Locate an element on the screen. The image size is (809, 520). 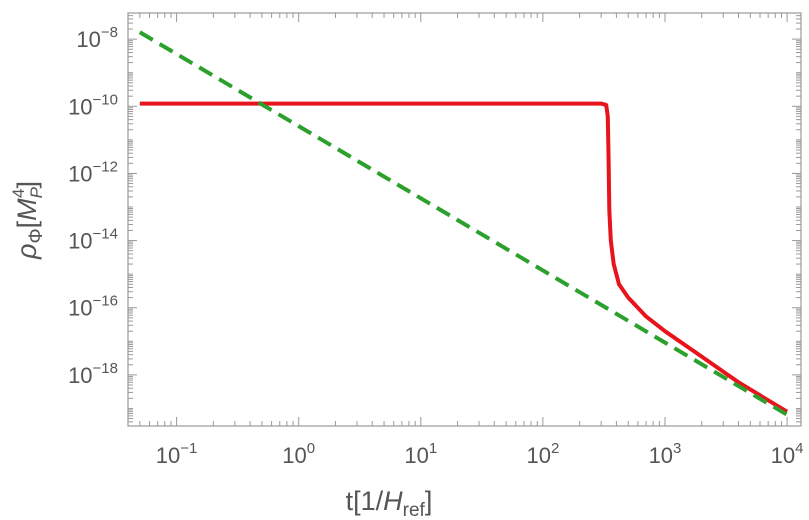
y-tick-label: 10−10 is located at coordinates (93, 105).